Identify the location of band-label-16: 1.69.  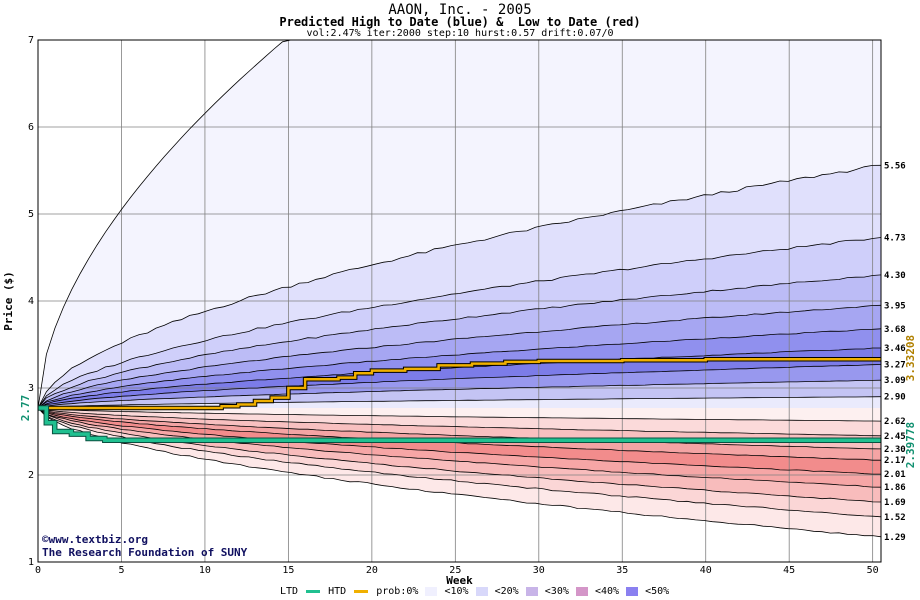
(895, 503).